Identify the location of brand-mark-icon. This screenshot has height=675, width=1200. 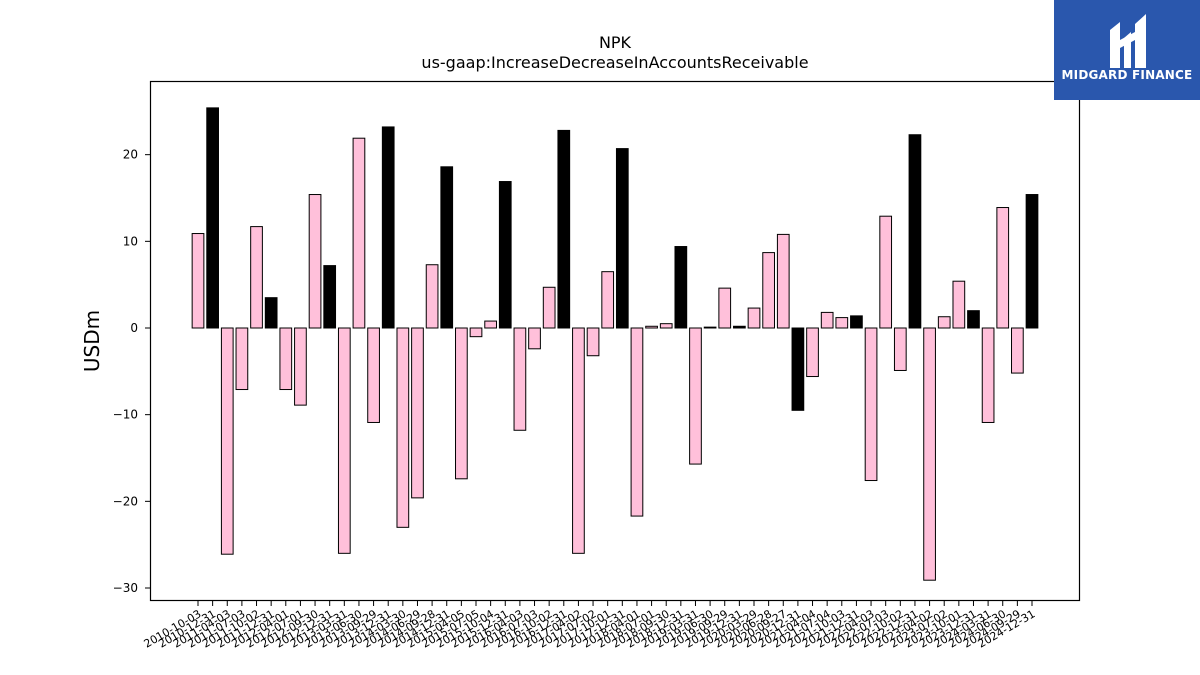
(1128, 41).